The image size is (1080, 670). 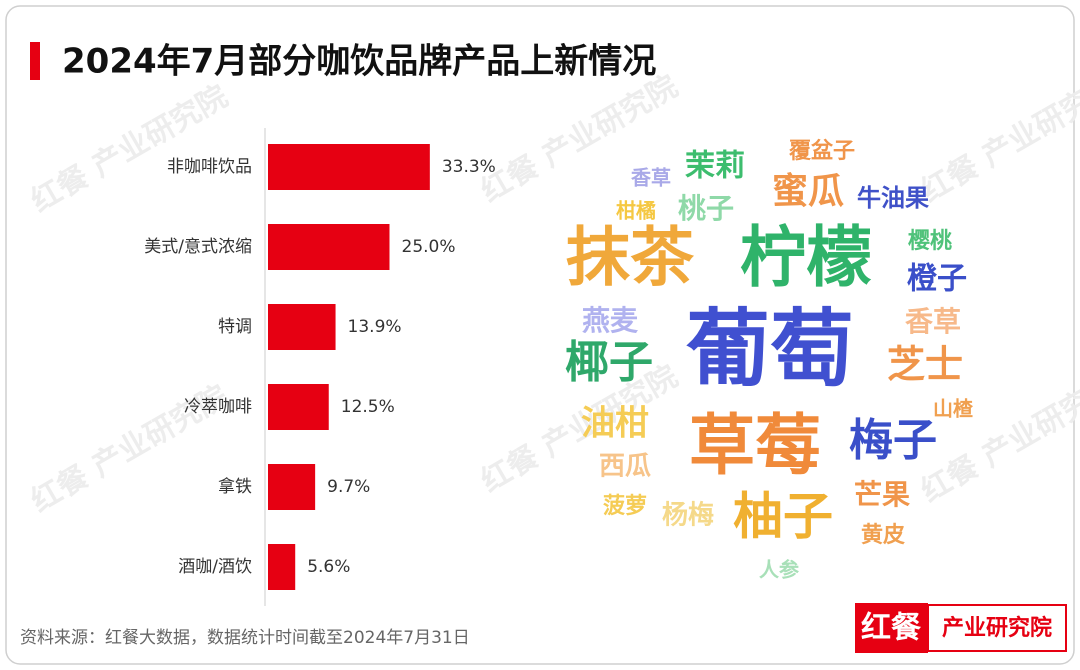 I want to click on word: 人参, so click(x=779, y=570).